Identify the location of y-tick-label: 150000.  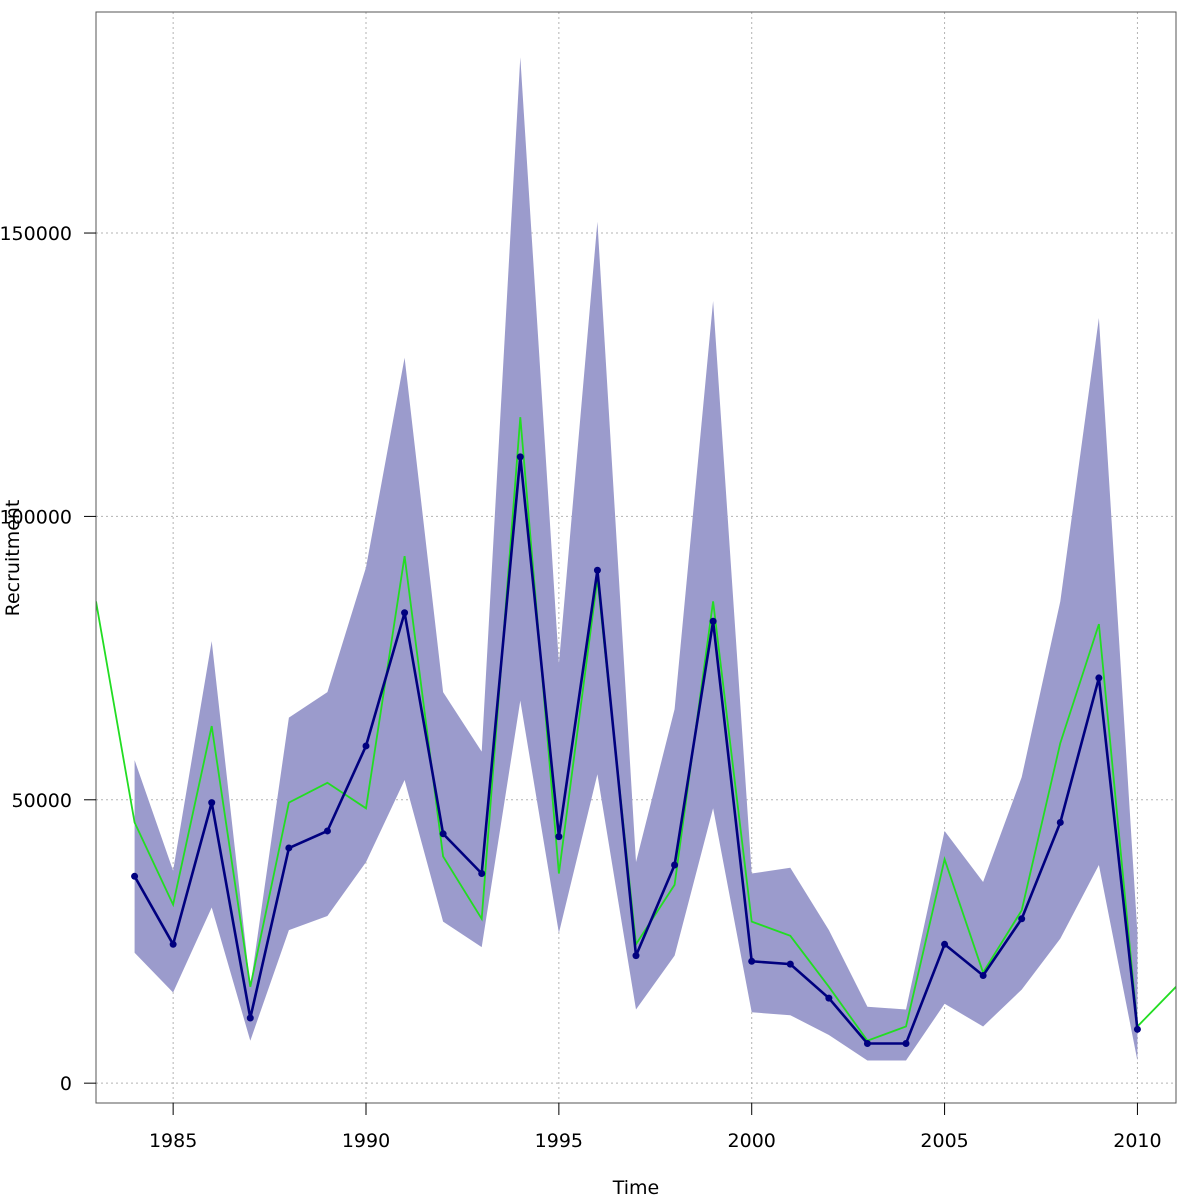
(36, 234).